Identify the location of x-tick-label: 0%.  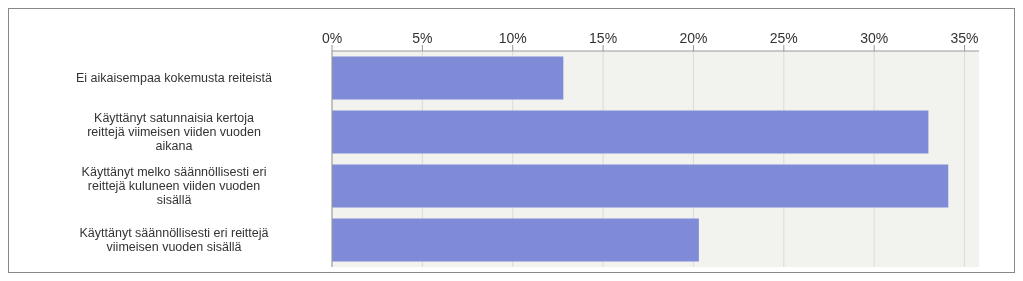
(332, 38).